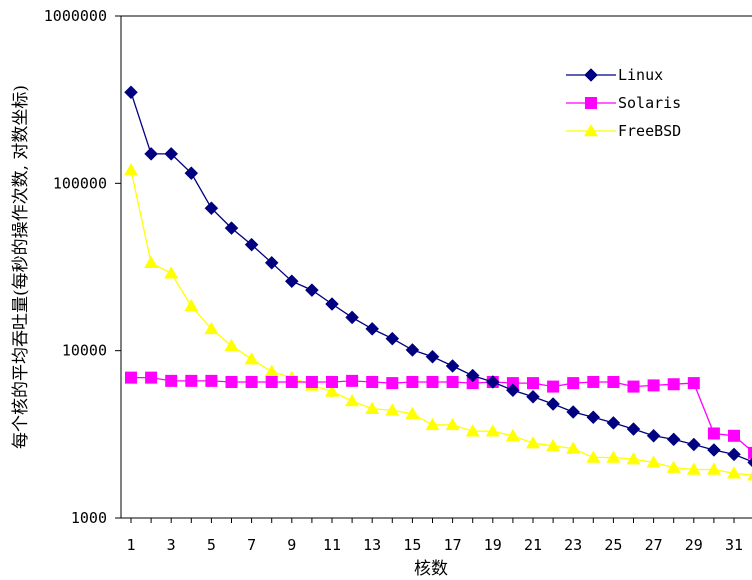 This screenshot has width=752, height=580. Describe the element at coordinates (431, 569) in the screenshot. I see `x-axis-title: 核数` at that location.